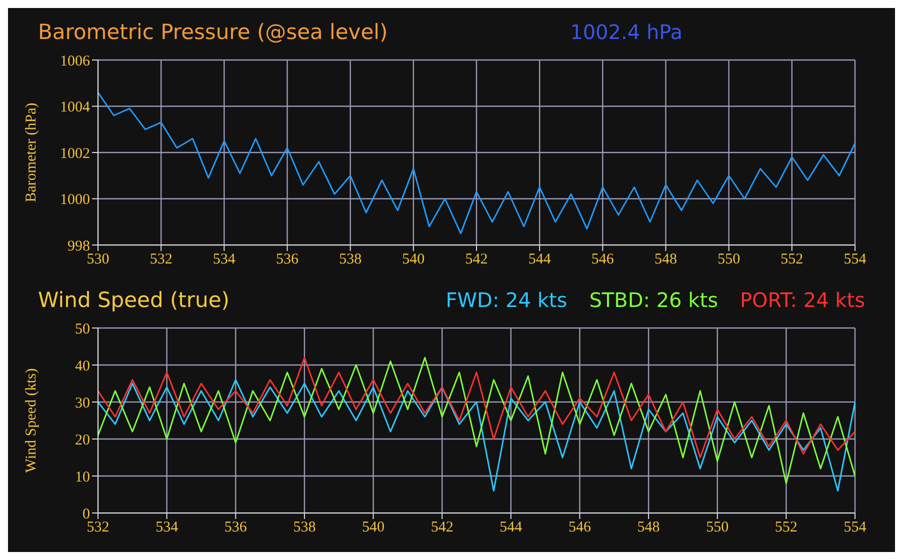 The width and height of the screenshot is (903, 560). Describe the element at coordinates (134, 300) in the screenshot. I see `chart-title: Wind Speed (true)` at that location.